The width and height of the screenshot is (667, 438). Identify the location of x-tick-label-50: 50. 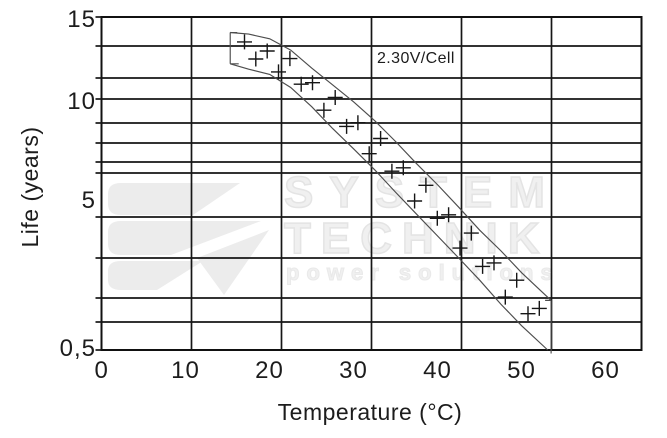
(521, 370).